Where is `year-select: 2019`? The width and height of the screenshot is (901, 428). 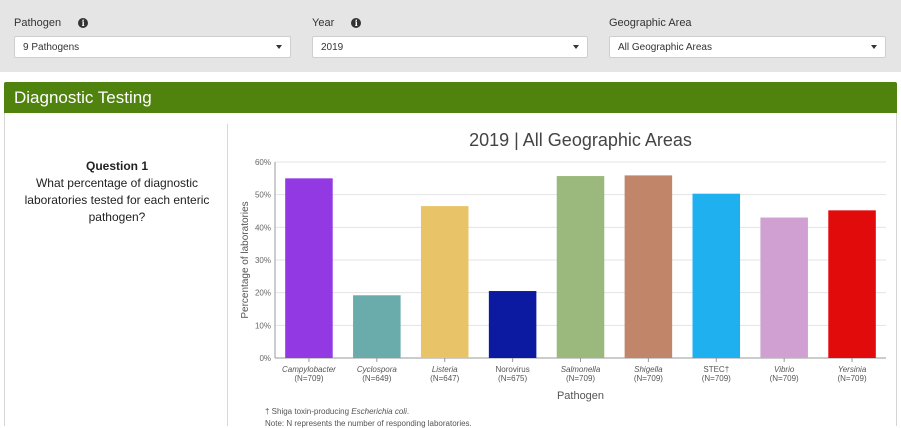 year-select: 2019 is located at coordinates (450, 47).